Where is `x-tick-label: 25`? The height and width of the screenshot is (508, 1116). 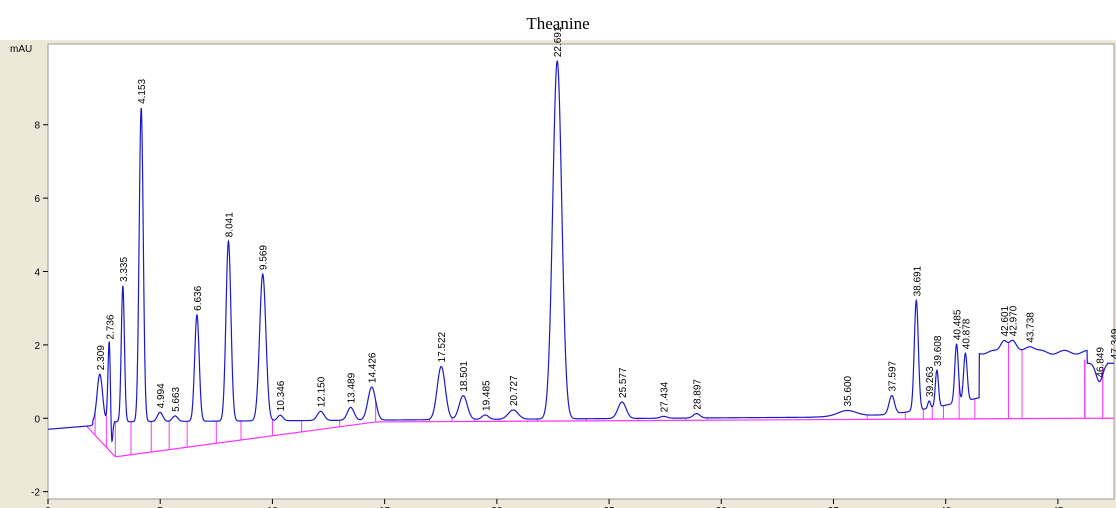
x-tick-label: 25 is located at coordinates (609, 507).